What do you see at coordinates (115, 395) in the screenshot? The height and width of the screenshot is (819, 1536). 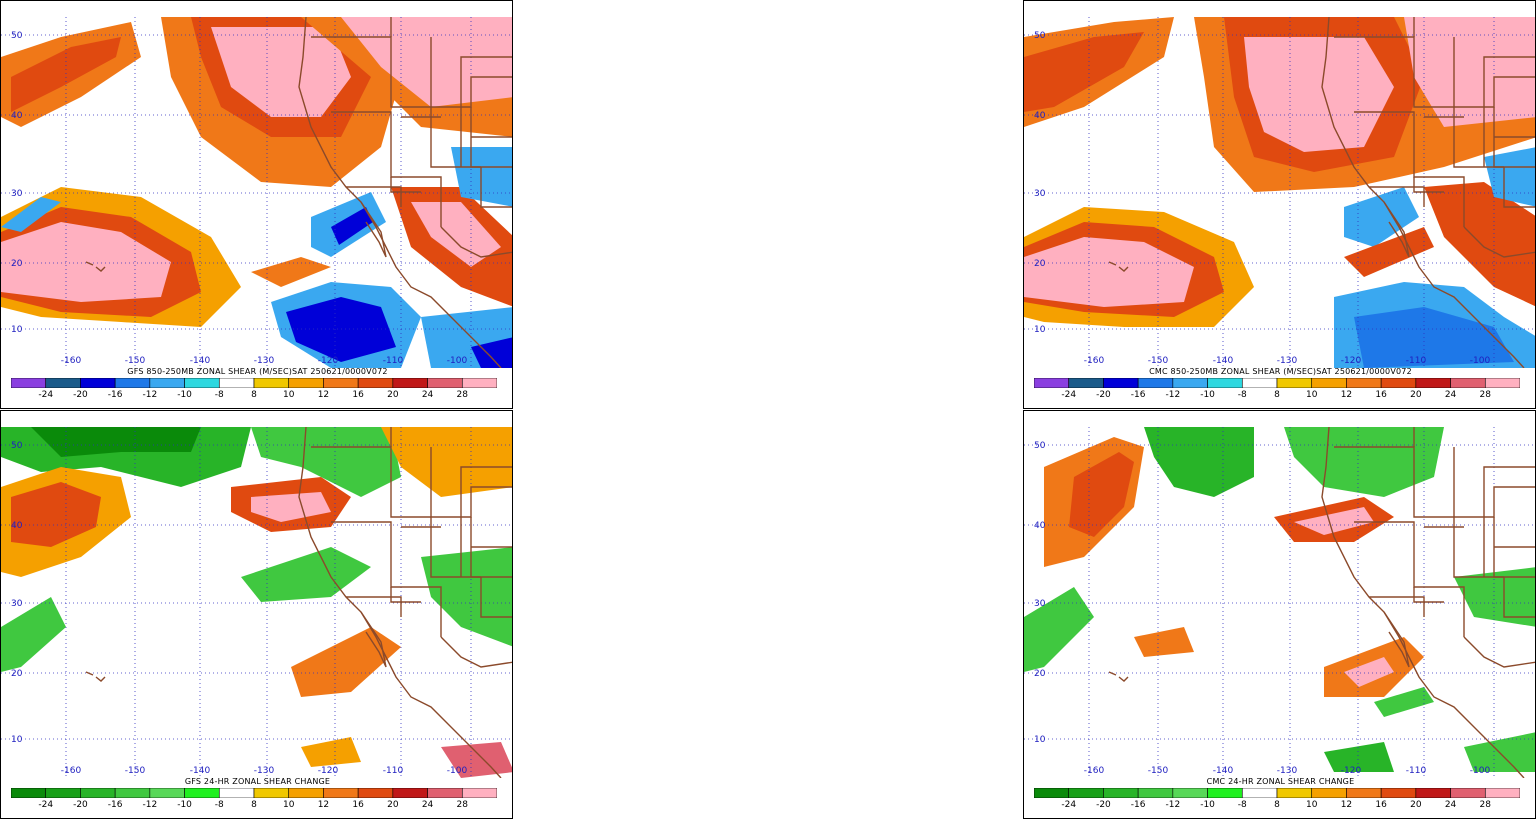 I see `colorbar-label: -16` at bounding box center [115, 395].